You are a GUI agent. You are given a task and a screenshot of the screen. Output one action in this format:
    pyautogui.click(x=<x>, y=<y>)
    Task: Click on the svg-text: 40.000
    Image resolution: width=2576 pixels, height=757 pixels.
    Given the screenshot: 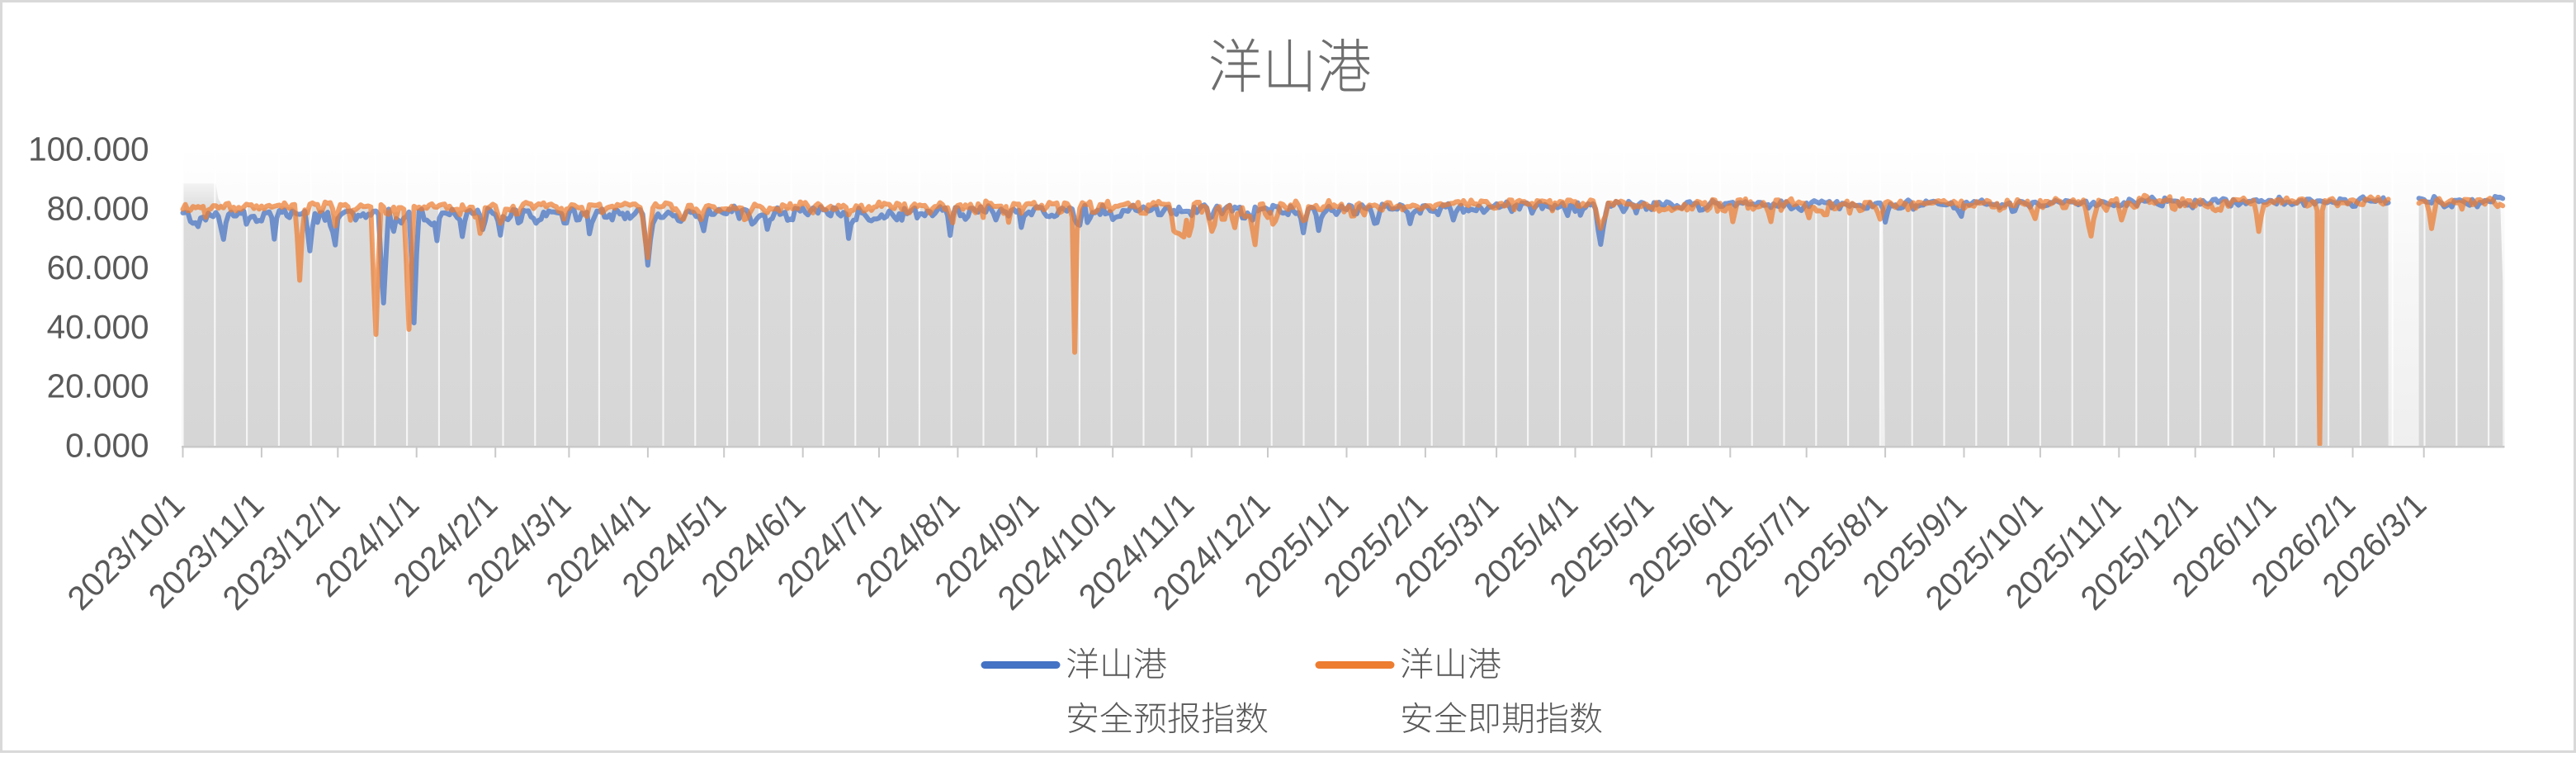 What is the action you would take?
    pyautogui.click(x=98, y=327)
    